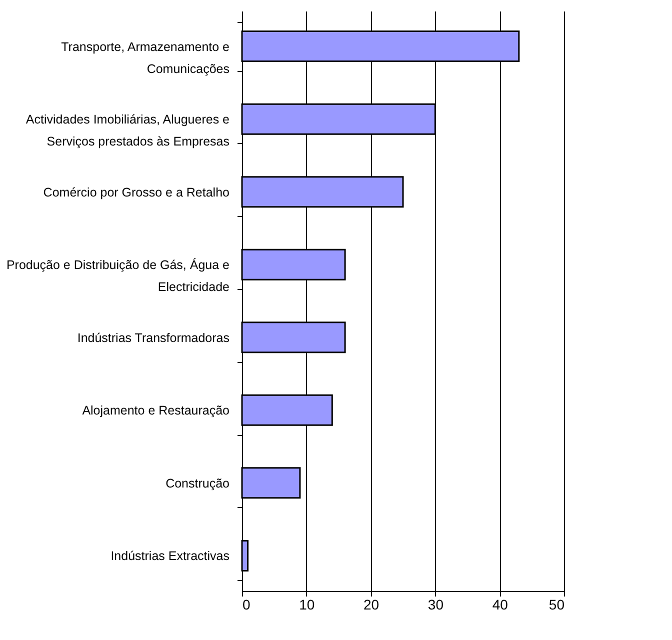 The height and width of the screenshot is (640, 672). I want to click on y-tick-label: Transporte, Armazenamento e Comunicações, so click(145, 58).